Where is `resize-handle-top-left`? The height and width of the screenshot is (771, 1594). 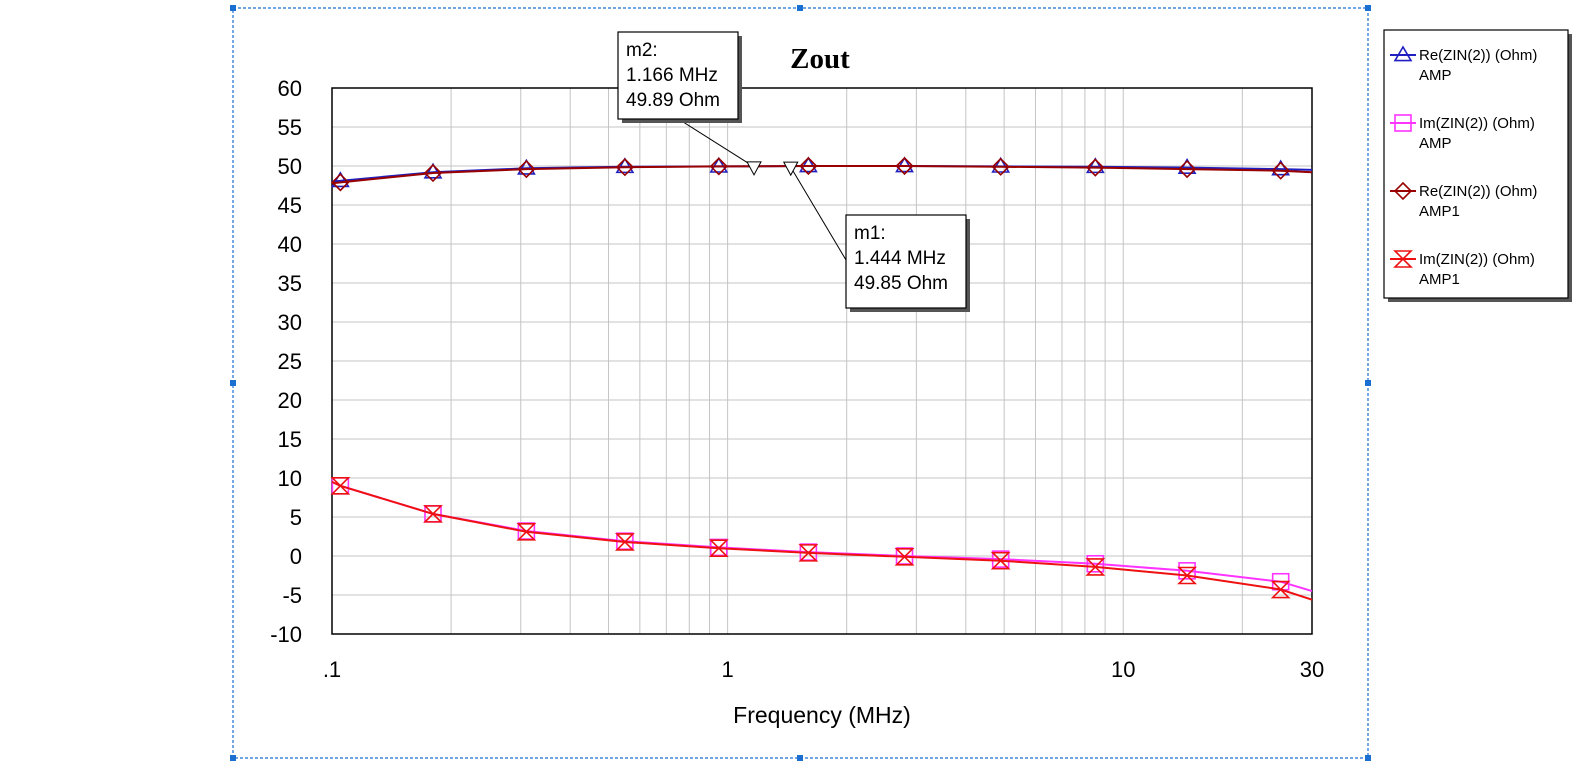 resize-handle-top-left is located at coordinates (233, 8).